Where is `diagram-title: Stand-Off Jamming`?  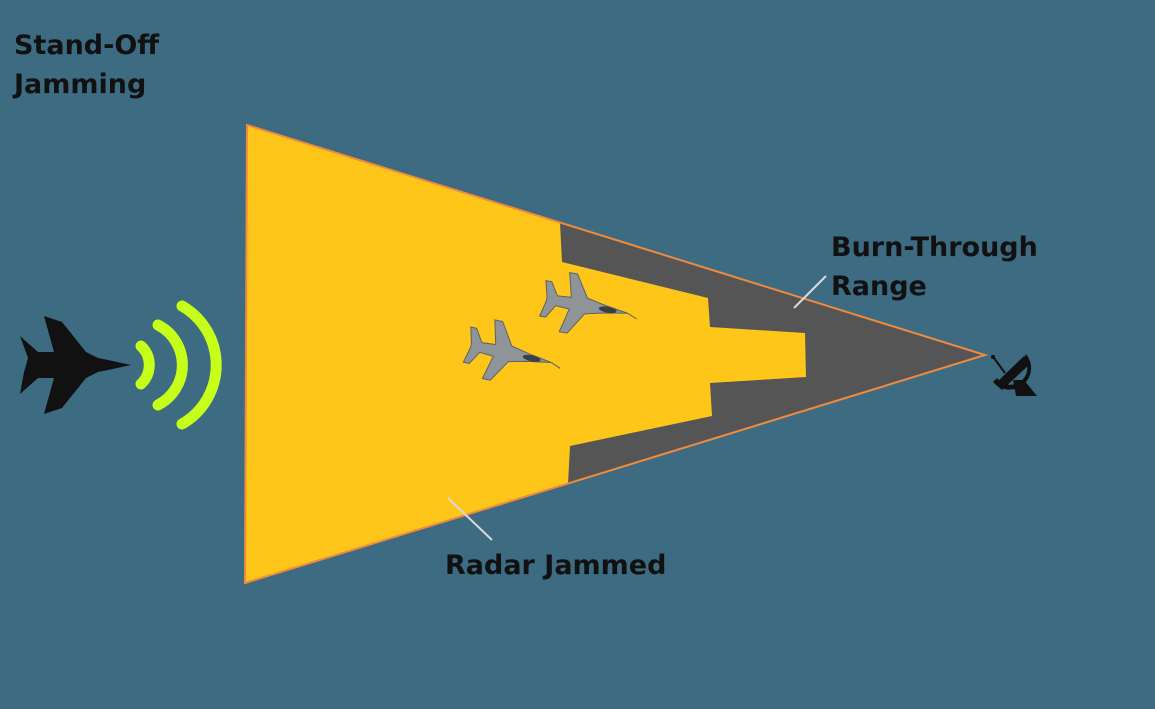 diagram-title: Stand-Off Jamming is located at coordinates (86, 65).